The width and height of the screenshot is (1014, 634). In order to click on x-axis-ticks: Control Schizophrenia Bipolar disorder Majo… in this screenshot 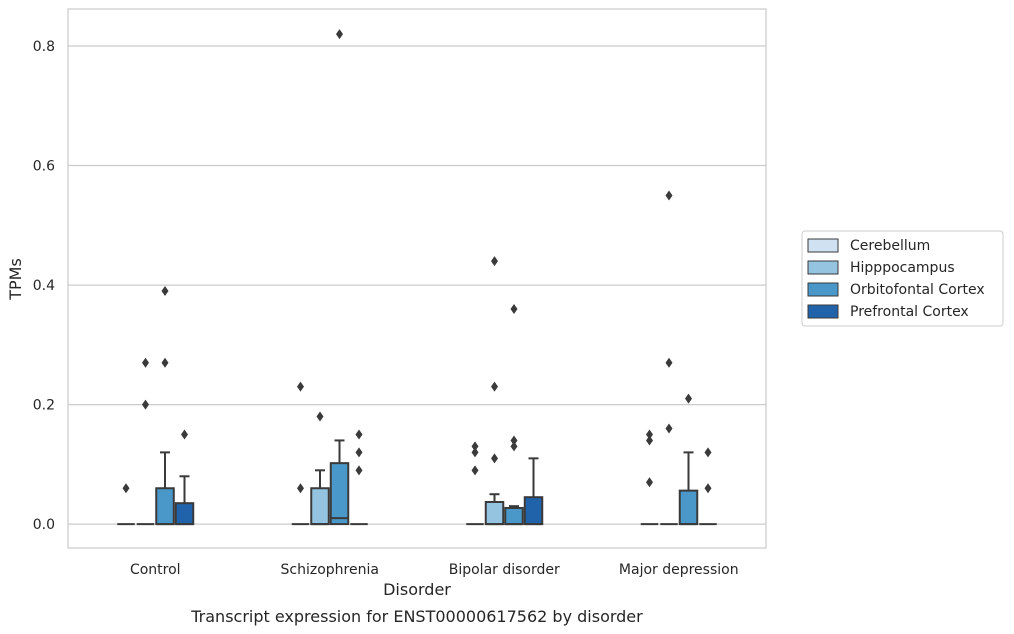, I will do `click(434, 570)`.